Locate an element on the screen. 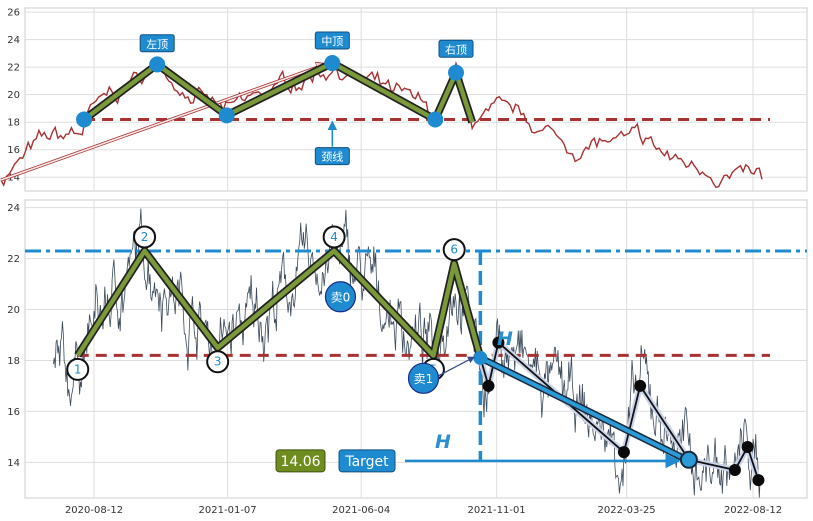 The image size is (813, 521). sell-signal-pointer is located at coordinates (456, 366).